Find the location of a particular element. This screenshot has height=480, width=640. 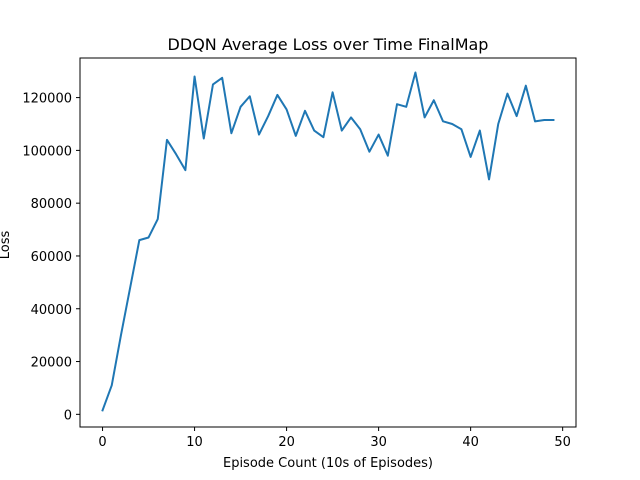

y-axis-label: Loss is located at coordinates (6, 245).